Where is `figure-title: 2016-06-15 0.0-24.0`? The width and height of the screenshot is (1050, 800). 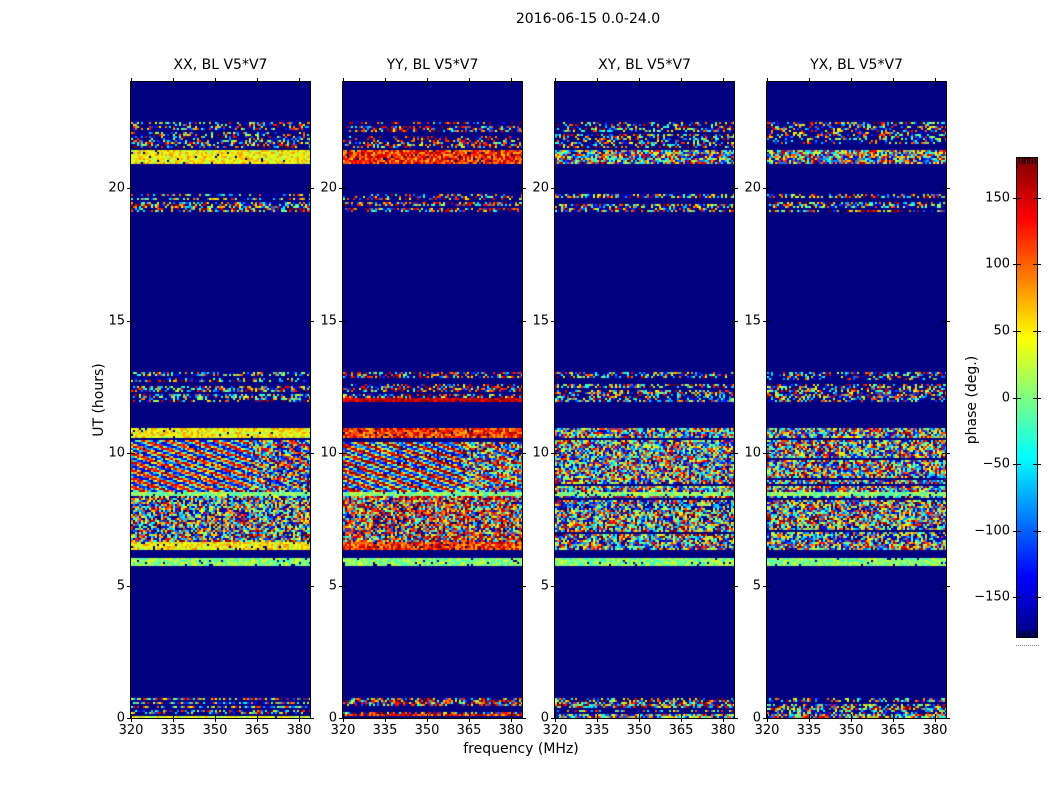
figure-title: 2016-06-15 0.0-24.0 is located at coordinates (588, 19).